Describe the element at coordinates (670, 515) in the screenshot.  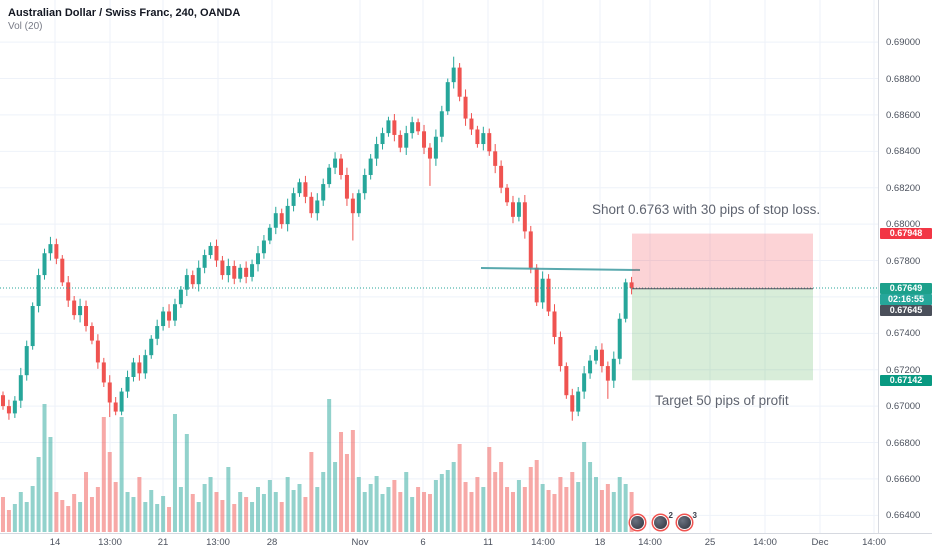
I see `idea-marker-count: 2` at that location.